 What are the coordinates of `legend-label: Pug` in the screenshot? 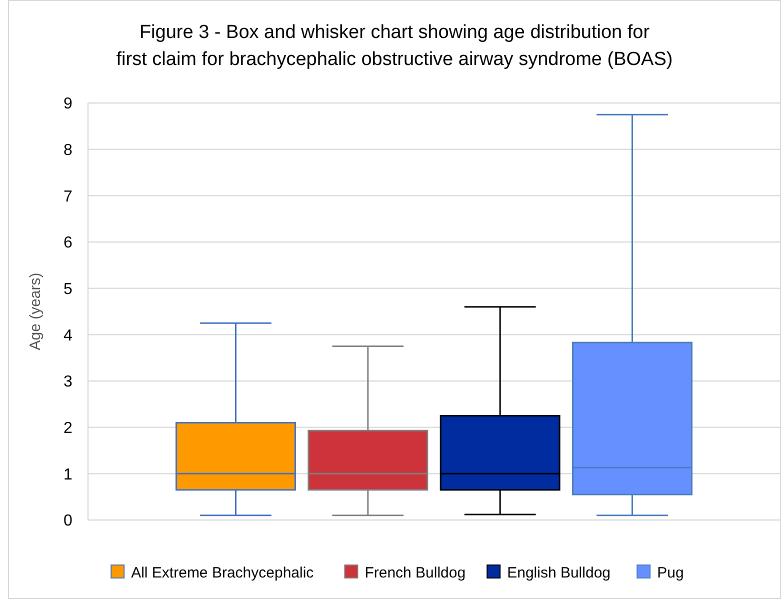 It's located at (670, 573).